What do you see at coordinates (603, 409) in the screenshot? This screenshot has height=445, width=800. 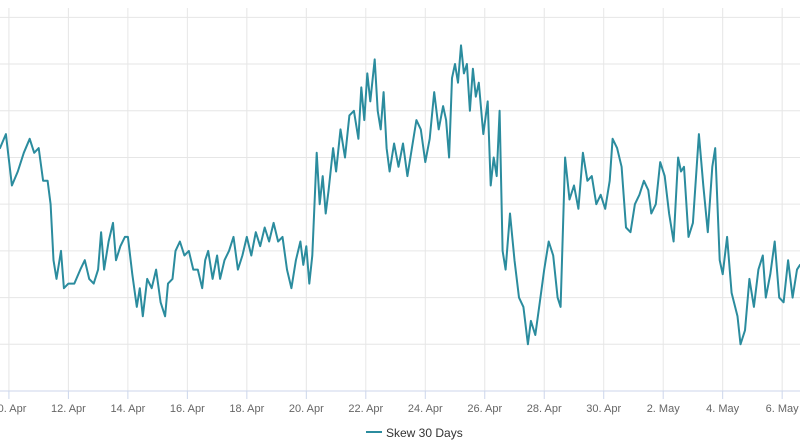 I see `x-tick-label: 30. Apr` at bounding box center [603, 409].